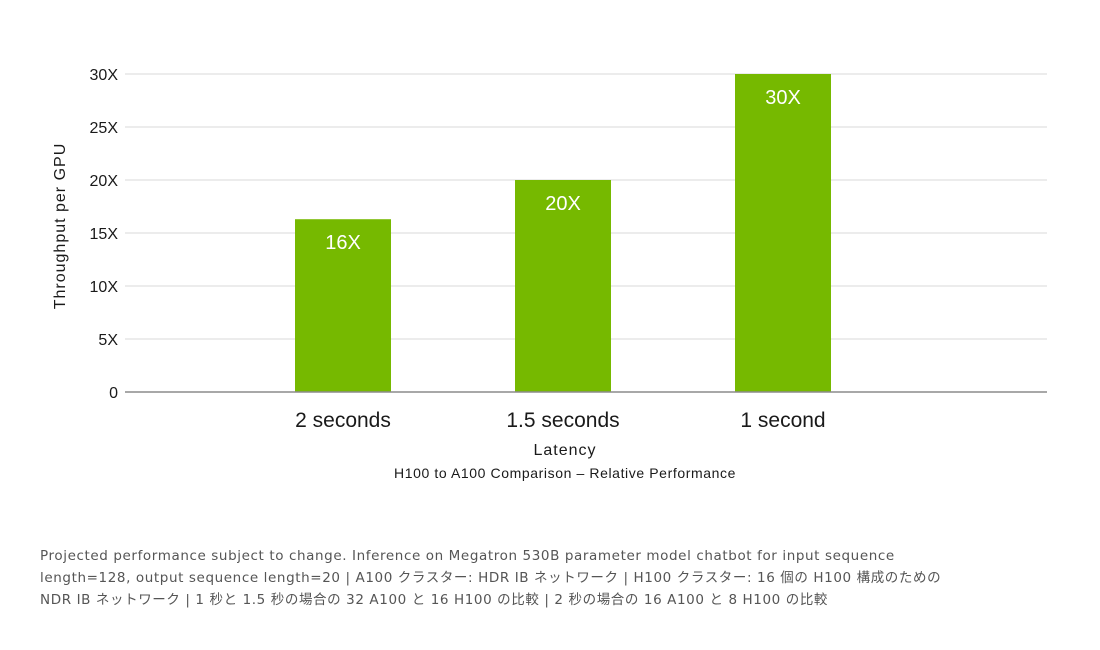 Image resolution: width=1100 pixels, height=650 pixels. I want to click on x-axis-ticks: 2 seconds 1.5 seconds 1 second, so click(560, 420).